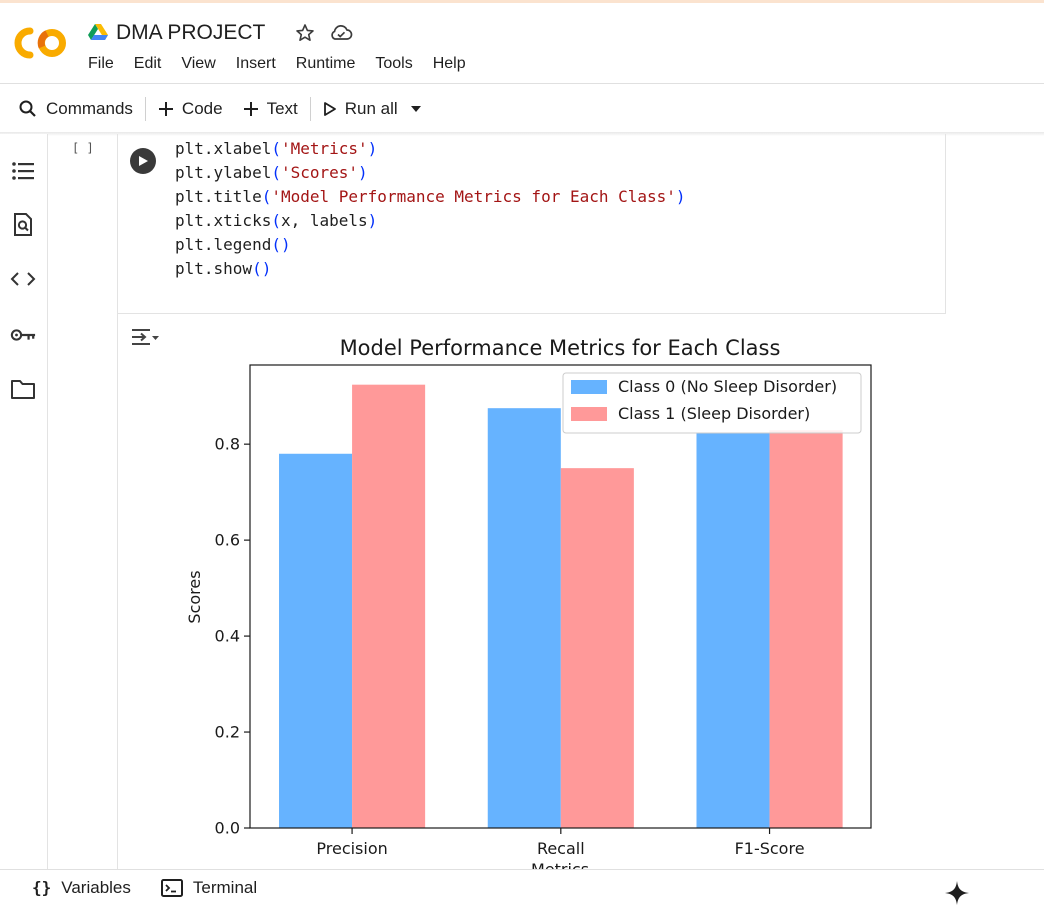 This screenshot has height=905, width=1044. I want to click on code-token: plt.title, so click(218, 196).